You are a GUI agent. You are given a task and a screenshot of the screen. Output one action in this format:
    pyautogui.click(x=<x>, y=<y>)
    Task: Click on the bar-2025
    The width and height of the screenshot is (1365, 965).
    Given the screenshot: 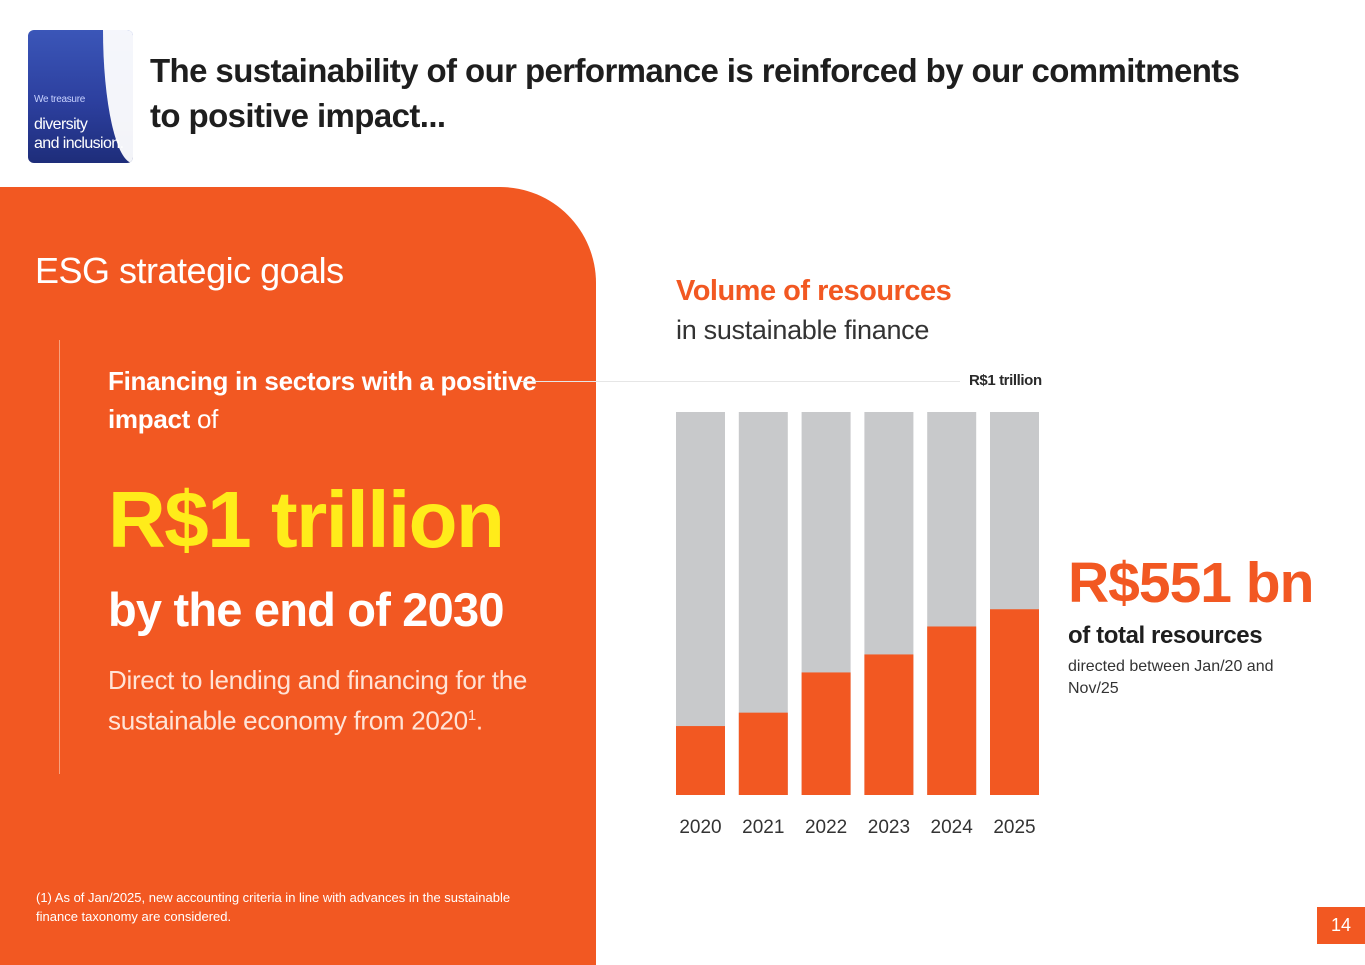 What is the action you would take?
    pyautogui.click(x=1014, y=702)
    